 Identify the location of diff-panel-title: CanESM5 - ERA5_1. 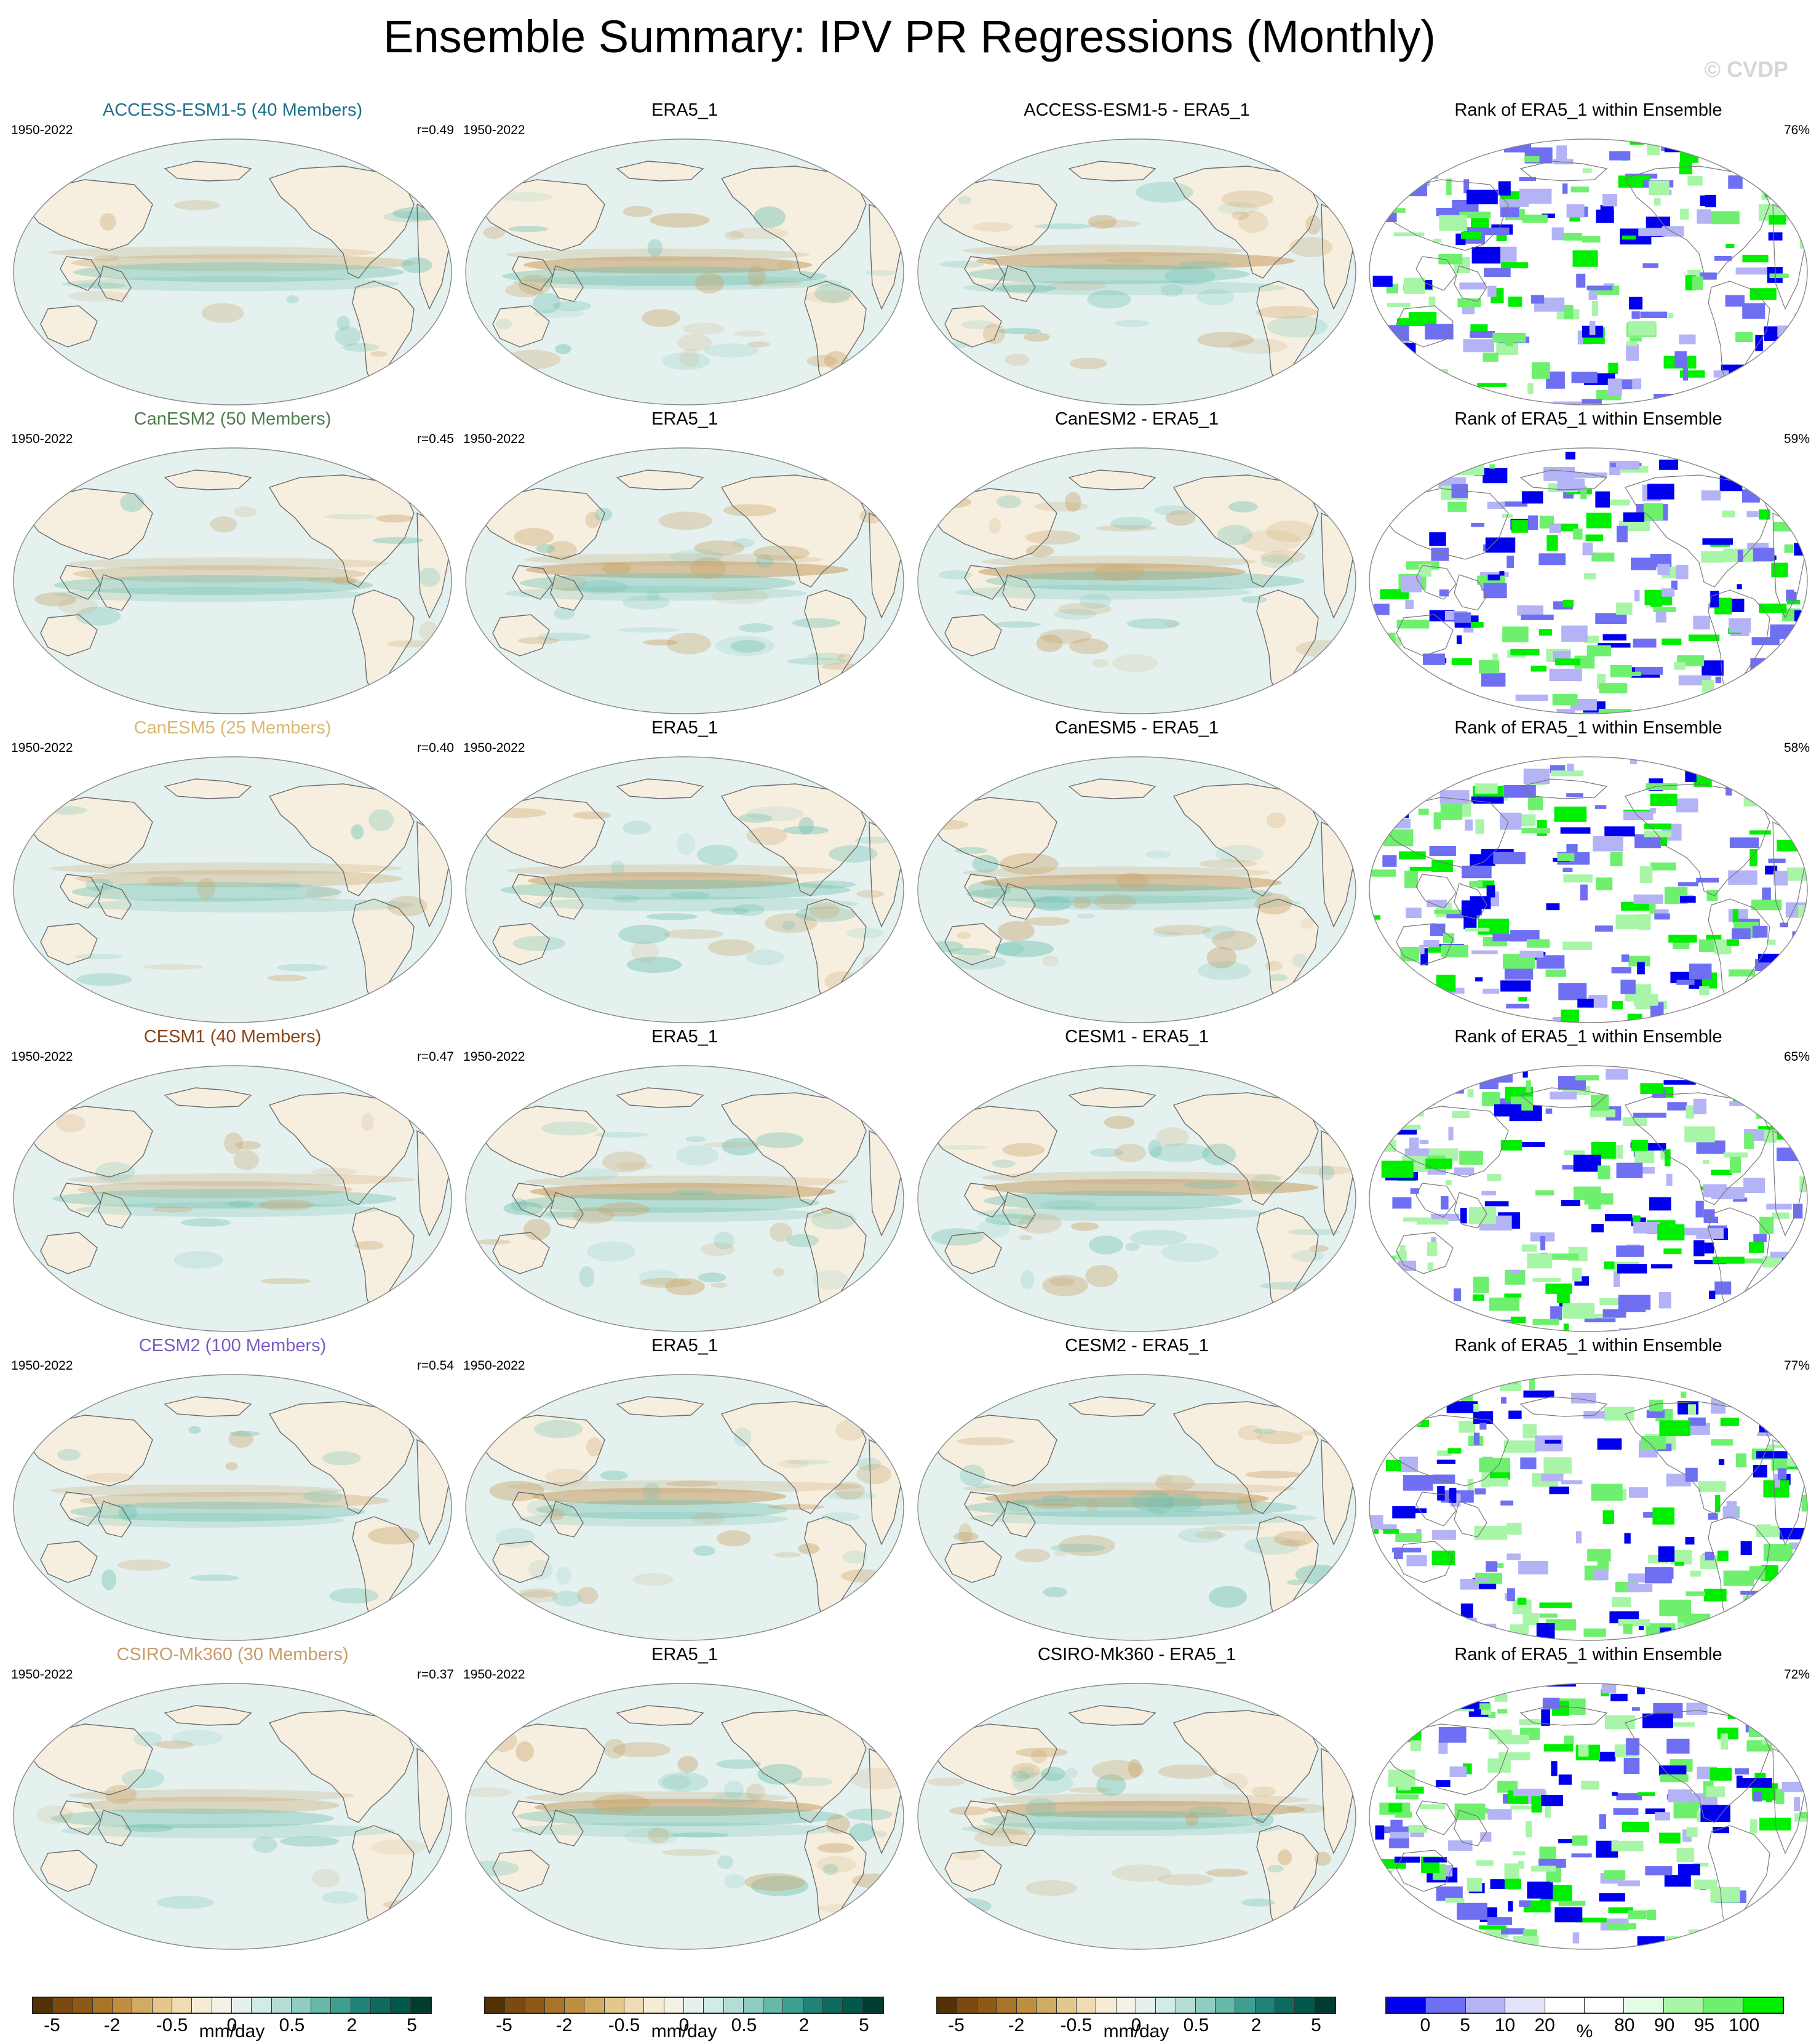
(1137, 728).